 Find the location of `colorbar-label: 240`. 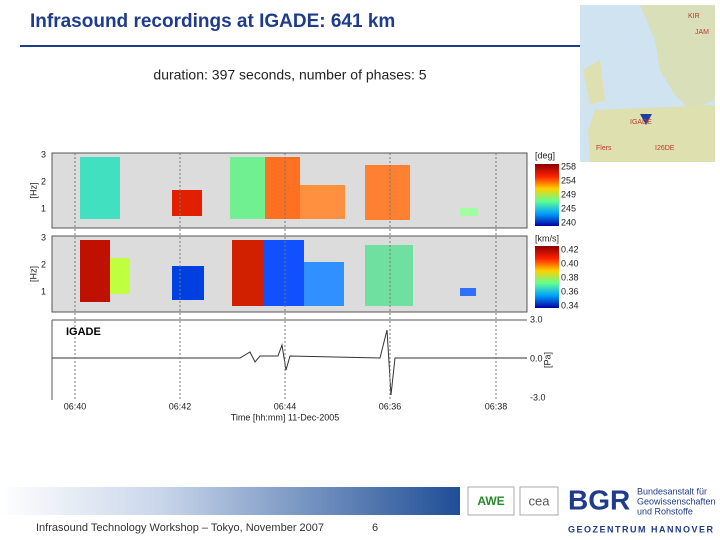

colorbar-label: 240 is located at coordinates (568, 222).